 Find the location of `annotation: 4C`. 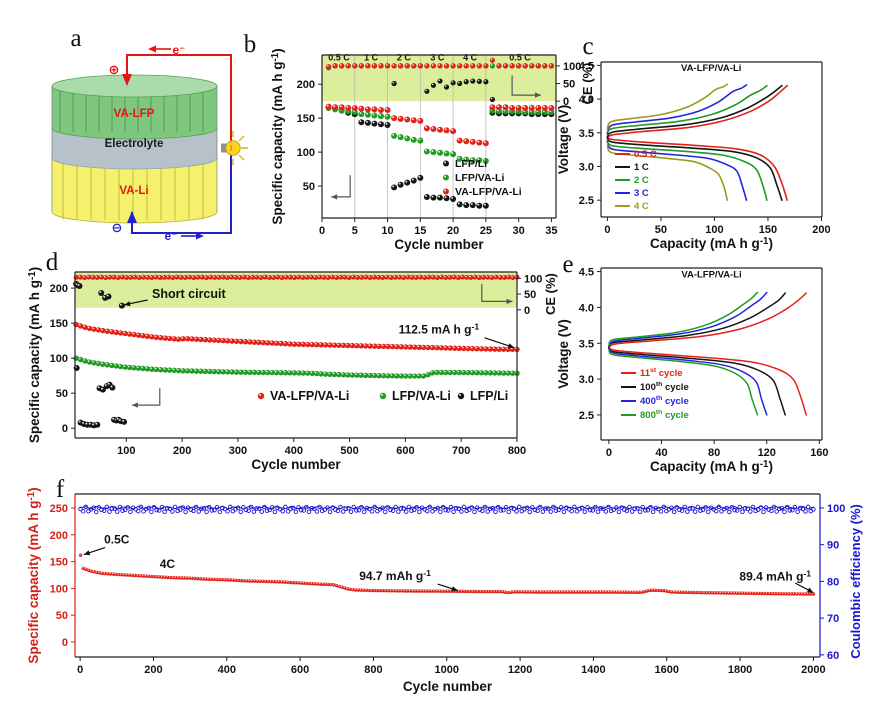

annotation: 4C is located at coordinates (168, 564).